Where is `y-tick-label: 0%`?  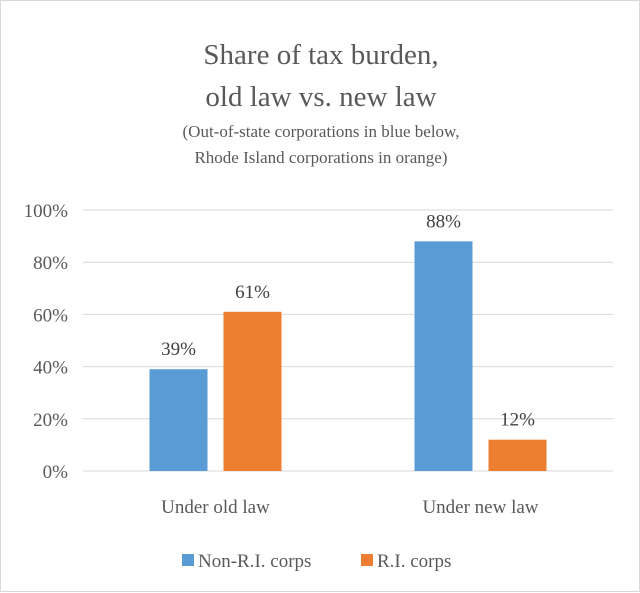
y-tick-label: 0% is located at coordinates (56, 472).